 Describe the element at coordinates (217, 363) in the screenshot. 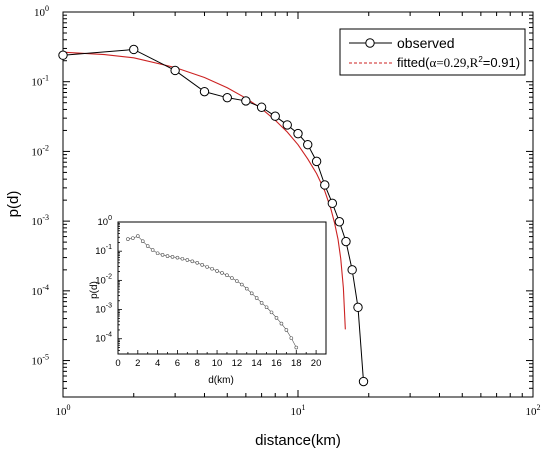

I see `inset-x-tick-label: 10` at that location.